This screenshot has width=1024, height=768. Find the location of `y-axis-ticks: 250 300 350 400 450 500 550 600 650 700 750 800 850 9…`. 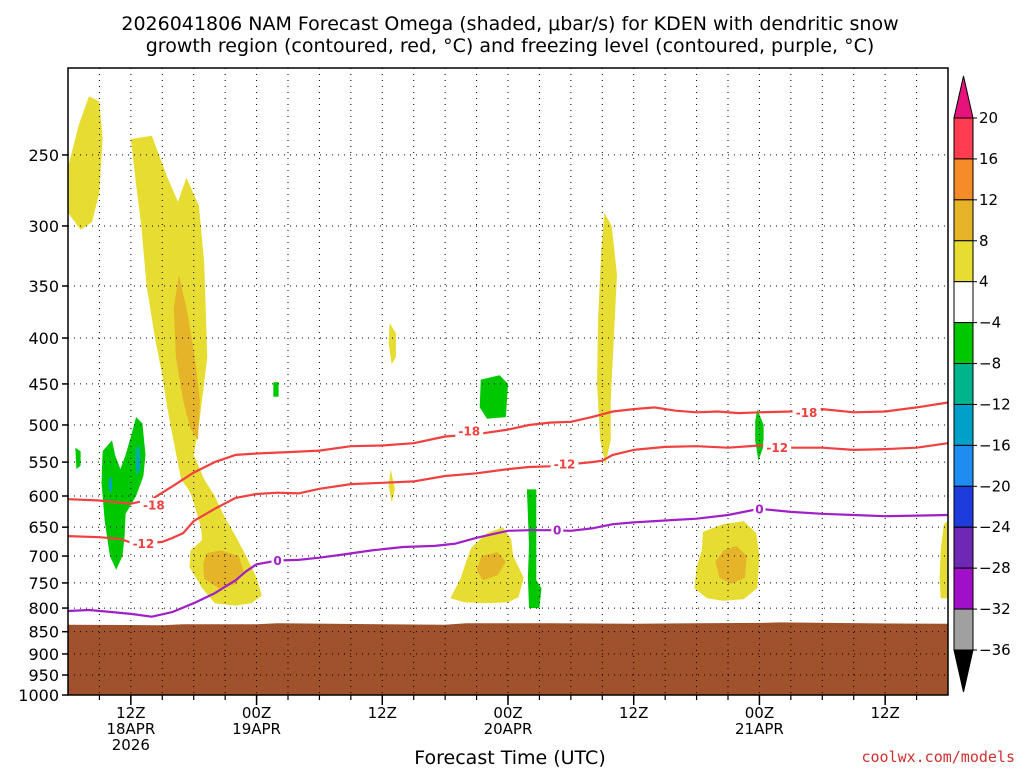

y-axis-ticks: 250 300 350 400 450 500 550 600 650 700 750 800 850 9… is located at coordinates (43, 425).